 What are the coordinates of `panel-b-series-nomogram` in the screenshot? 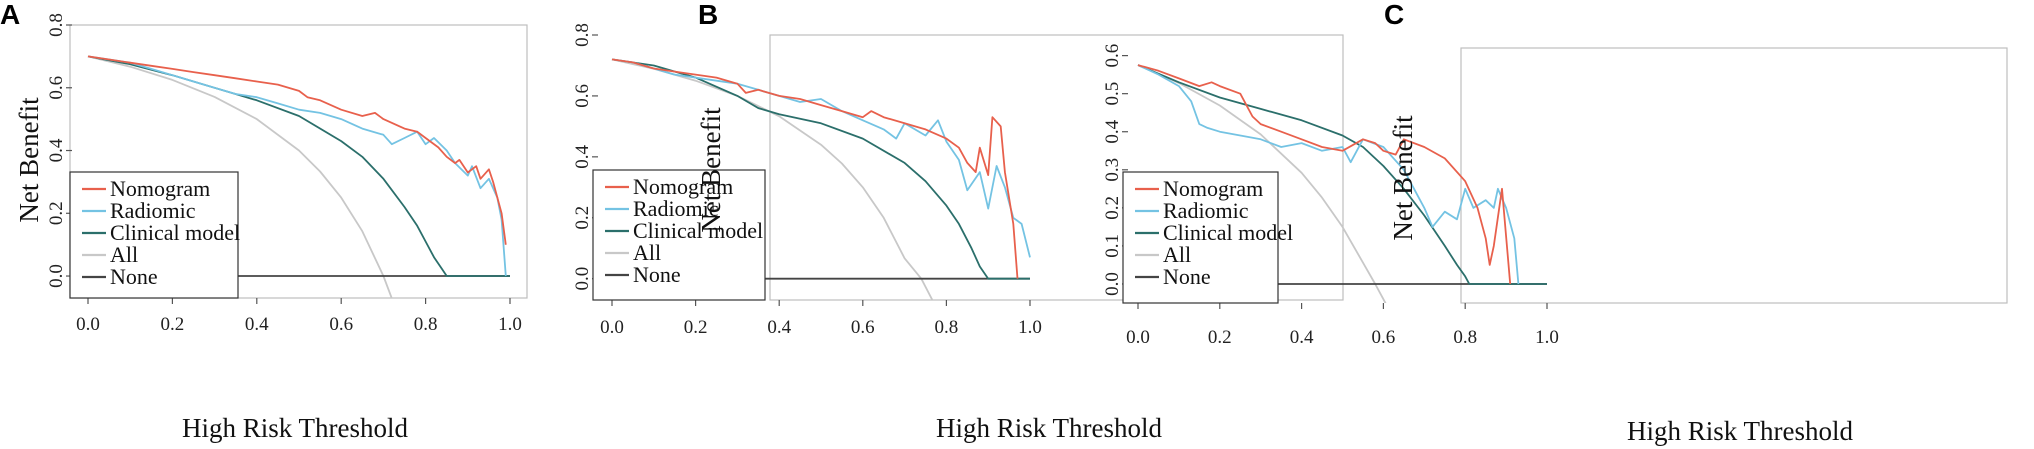 It's located at (815, 168).